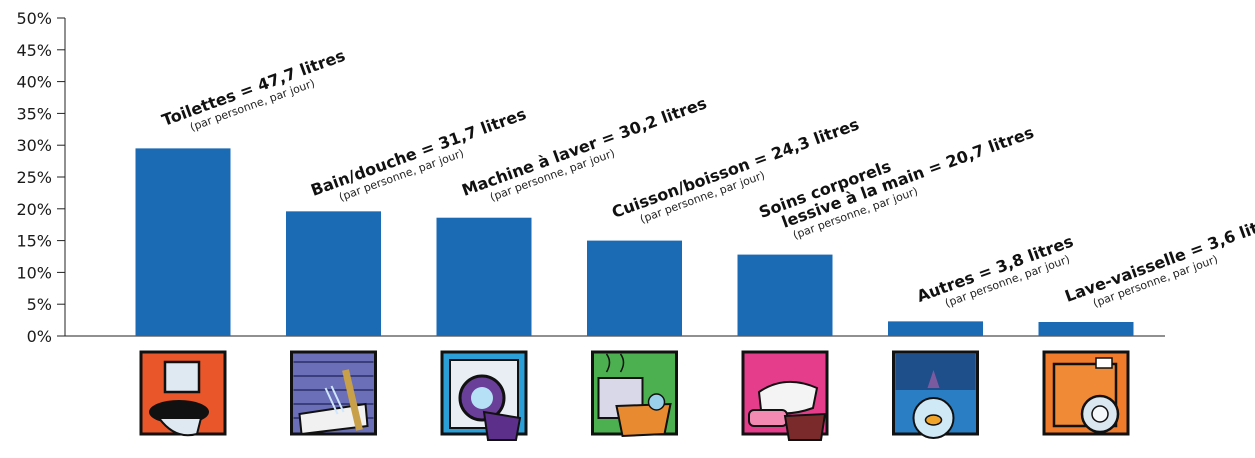 The width and height of the screenshot is (1255, 458). What do you see at coordinates (34, 241) in the screenshot?
I see `y-tick-label: 15%` at bounding box center [34, 241].